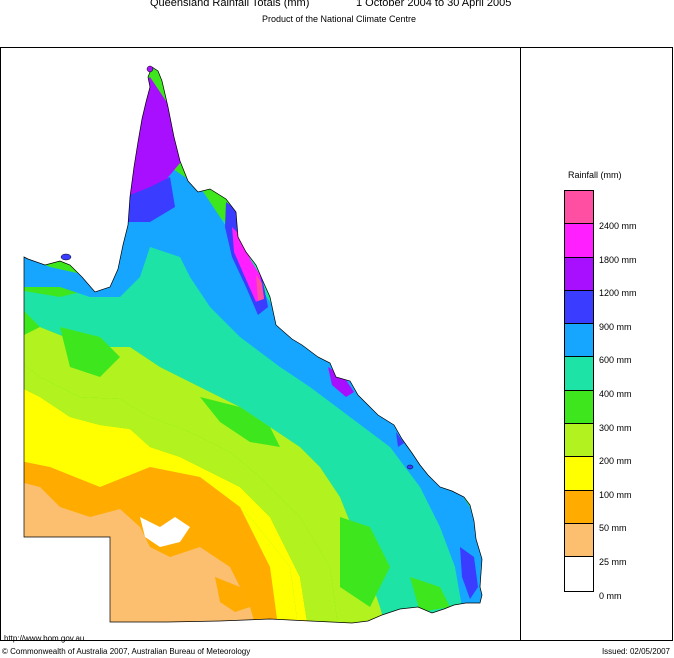 The image size is (674, 658). Describe the element at coordinates (434, 4) in the screenshot. I see `date-range: 1 October 2004 to 30 April 2005` at that location.